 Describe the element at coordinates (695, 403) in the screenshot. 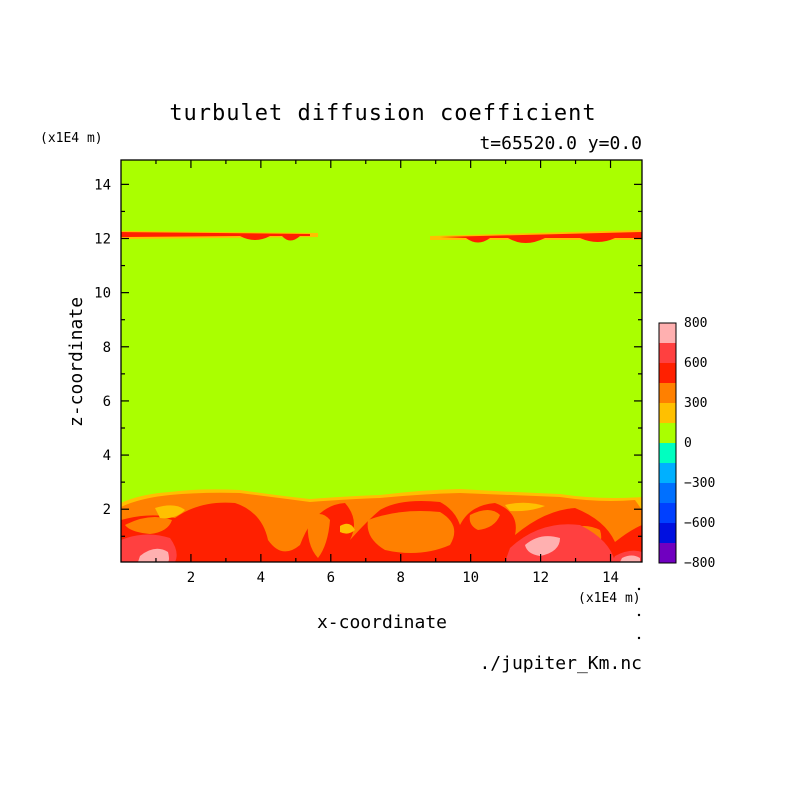

I see `colorbar-tick-label: 300` at that location.